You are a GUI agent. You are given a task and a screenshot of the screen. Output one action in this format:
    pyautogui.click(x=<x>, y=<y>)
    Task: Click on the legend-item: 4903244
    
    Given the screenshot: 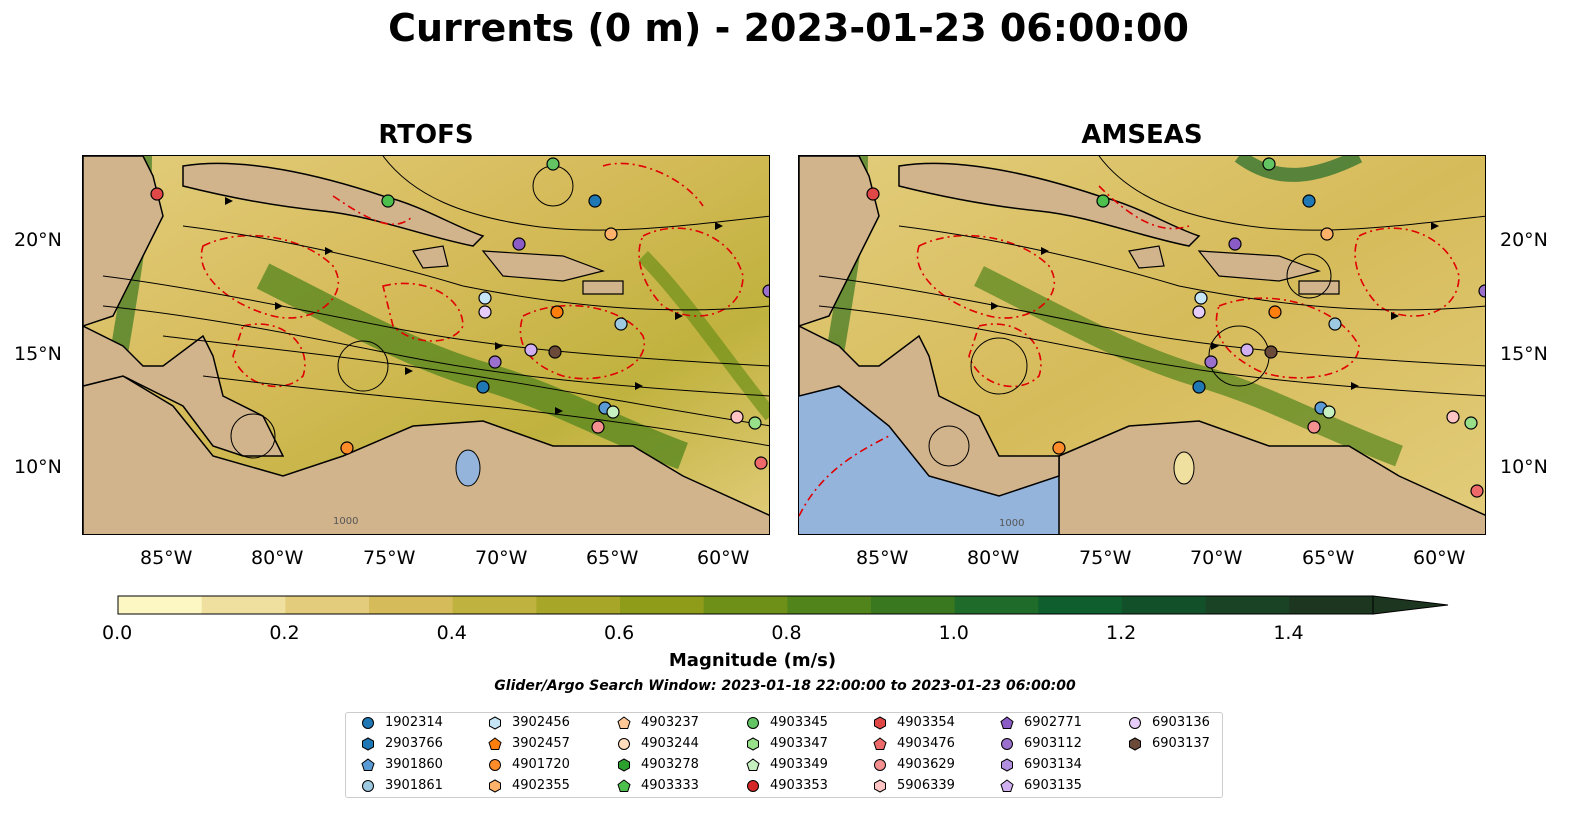 What is the action you would take?
    pyautogui.click(x=658, y=743)
    